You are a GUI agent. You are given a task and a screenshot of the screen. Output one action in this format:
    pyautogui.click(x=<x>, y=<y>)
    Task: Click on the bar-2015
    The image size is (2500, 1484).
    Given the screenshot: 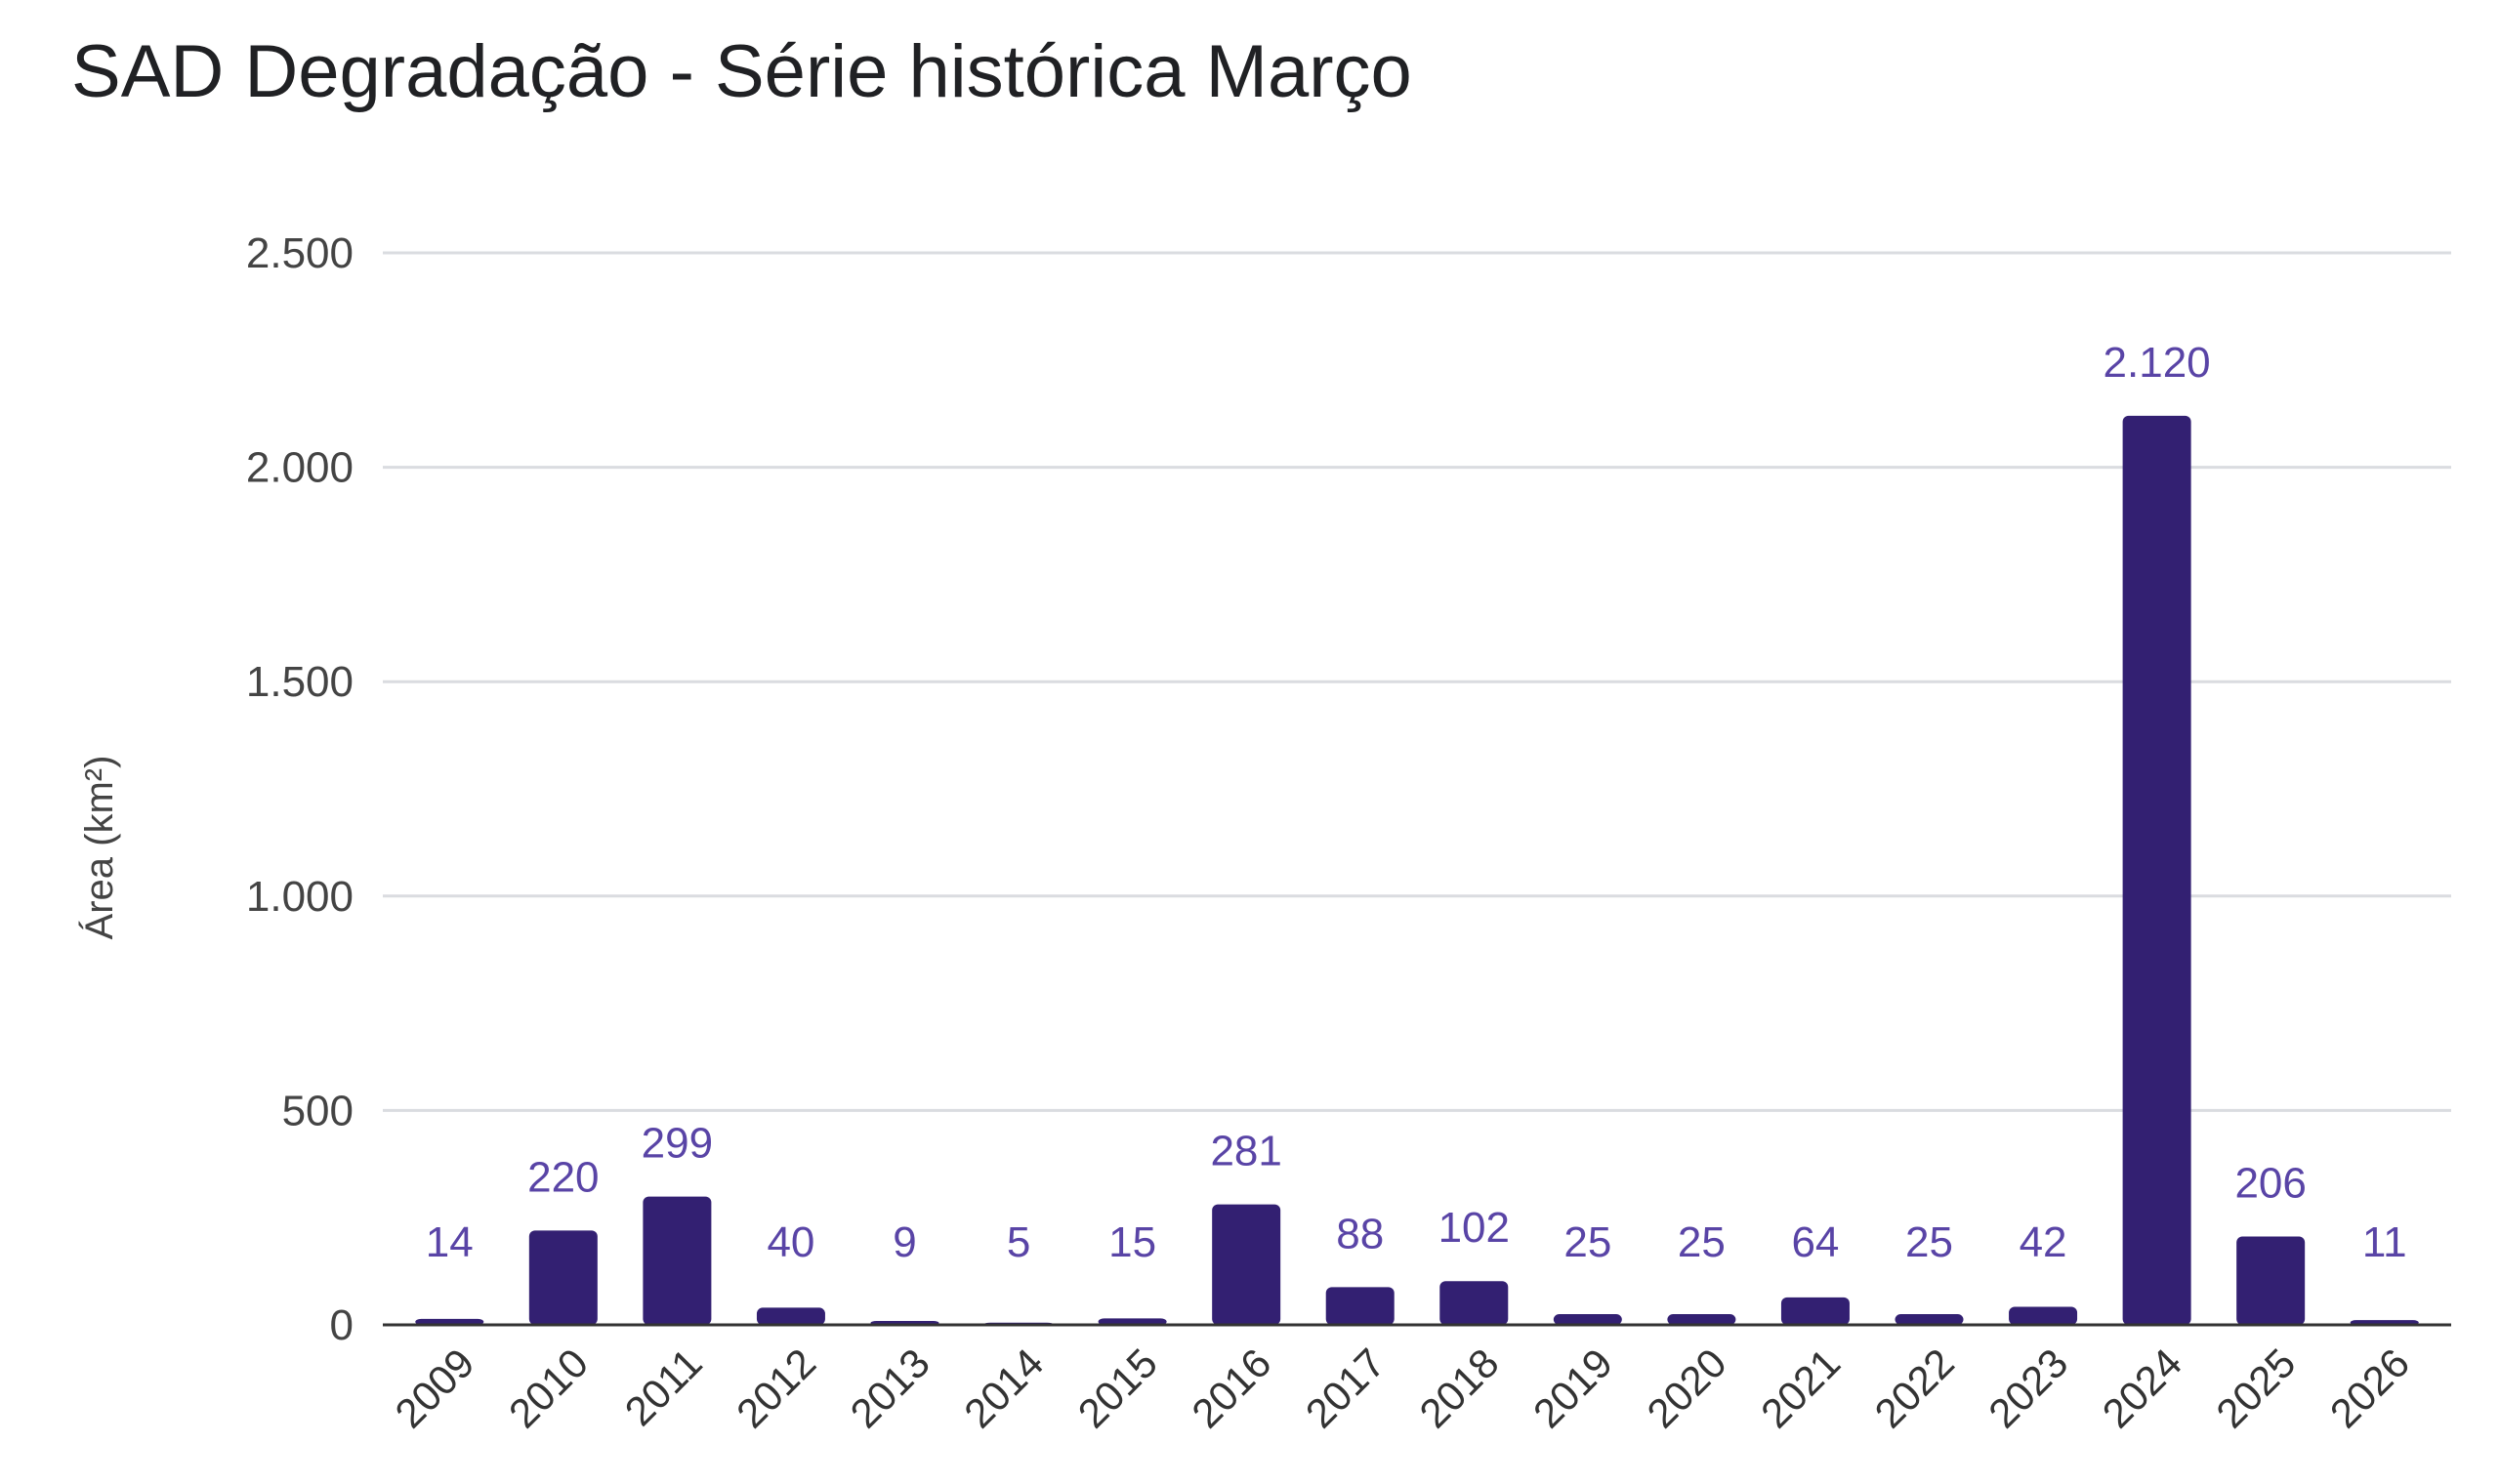 What is the action you would take?
    pyautogui.click(x=1132, y=1322)
    